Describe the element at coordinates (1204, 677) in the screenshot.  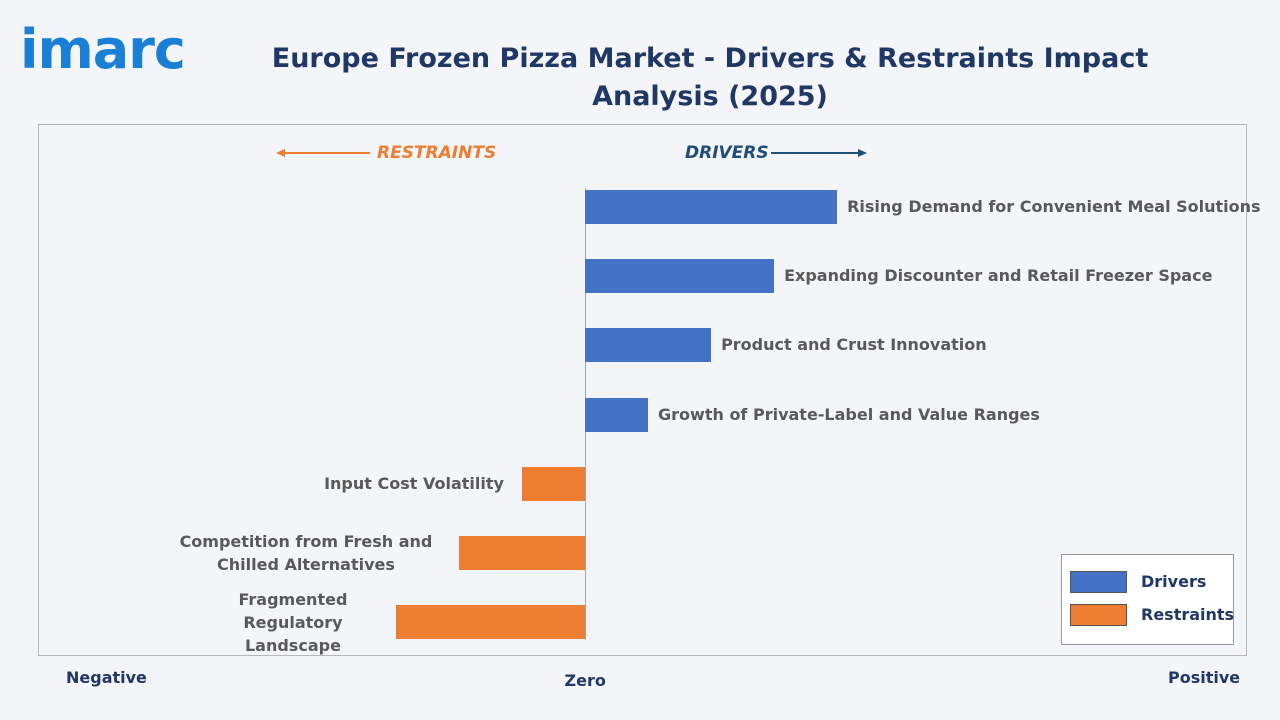
I see `x-axis-label: Positive` at that location.